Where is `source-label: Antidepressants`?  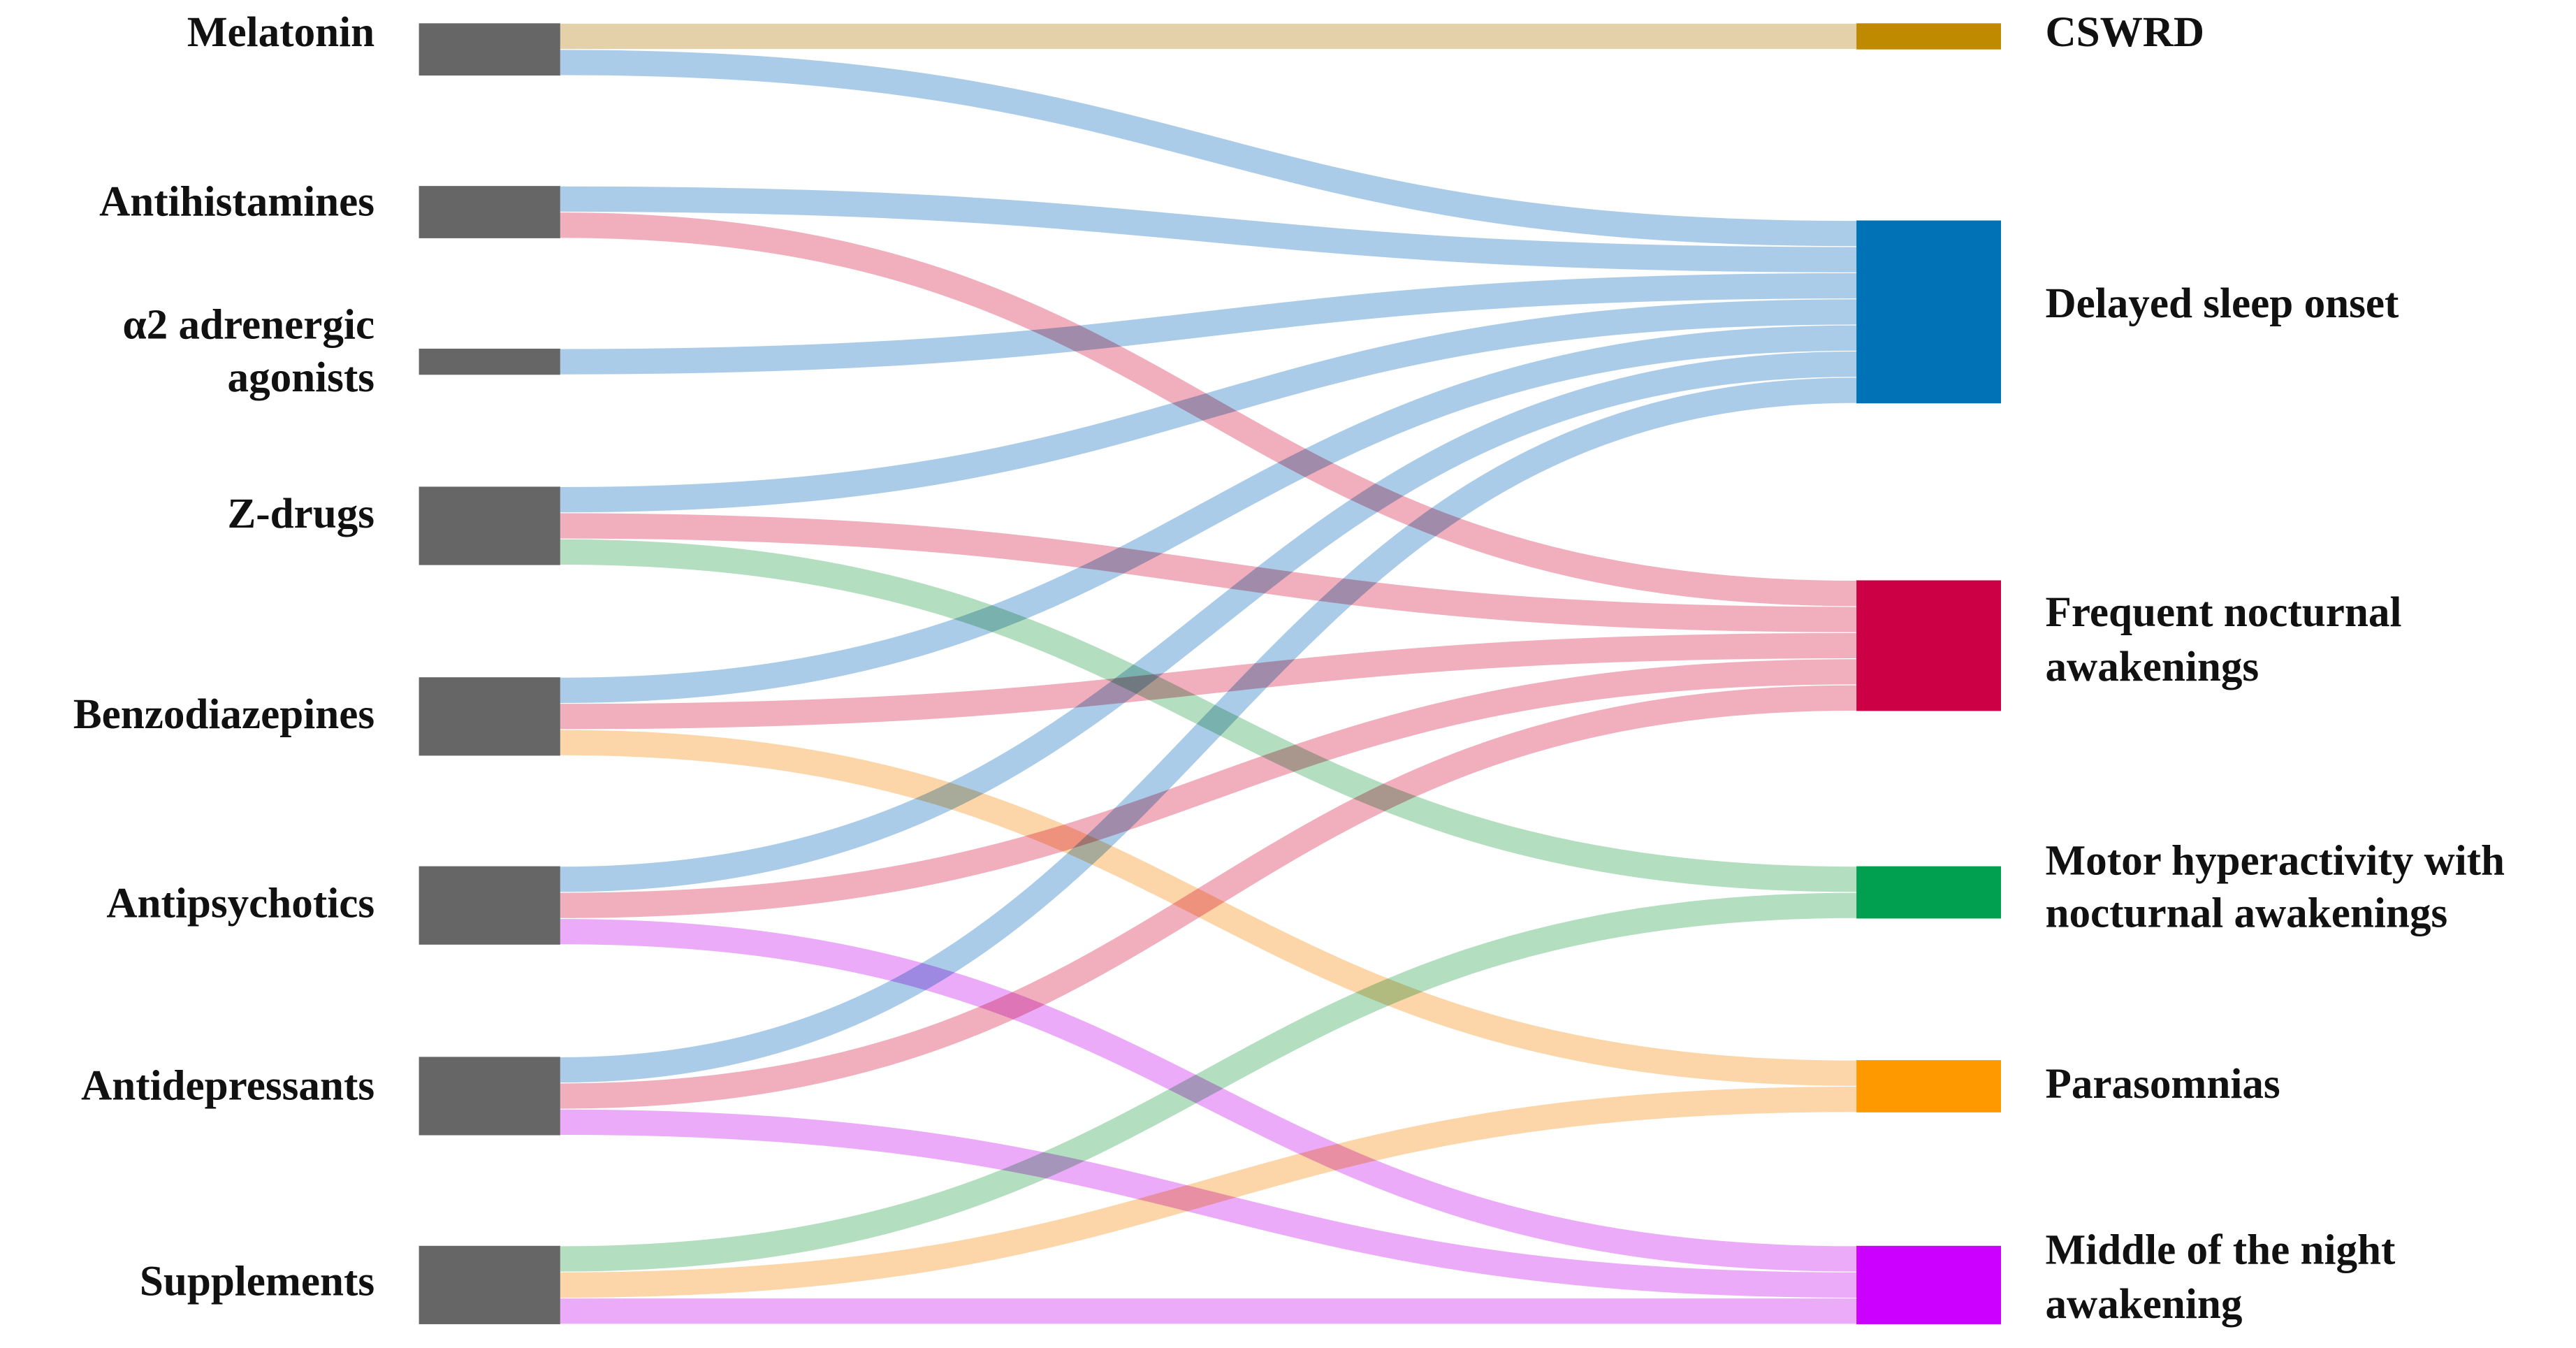
source-label: Antidepressants is located at coordinates (227, 1085).